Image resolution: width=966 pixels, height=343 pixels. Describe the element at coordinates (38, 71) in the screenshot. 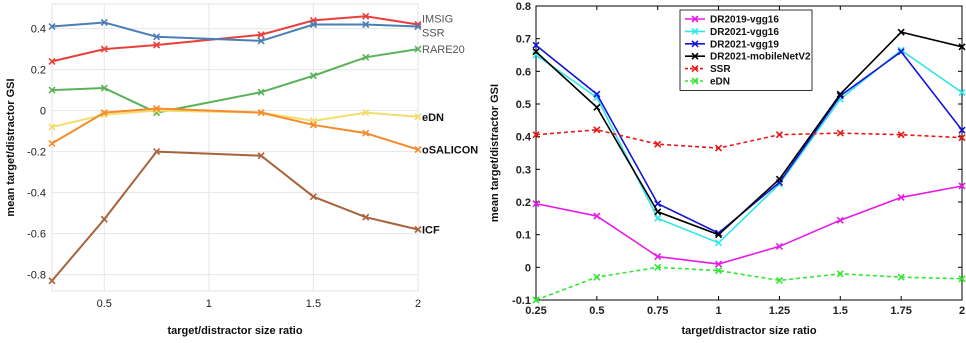

I see `y-tick-label: 0.2` at that location.